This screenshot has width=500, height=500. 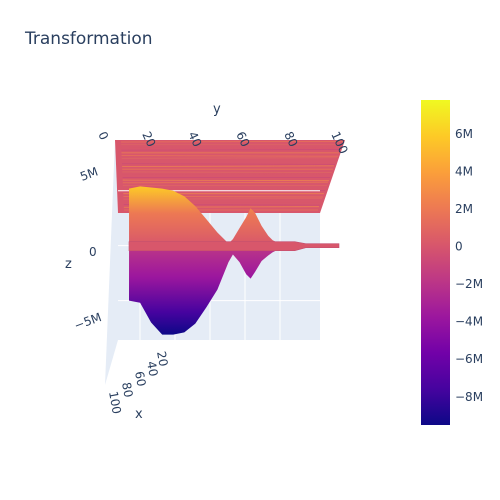 I want to click on x-tick-label: 60, so click(x=140, y=378).